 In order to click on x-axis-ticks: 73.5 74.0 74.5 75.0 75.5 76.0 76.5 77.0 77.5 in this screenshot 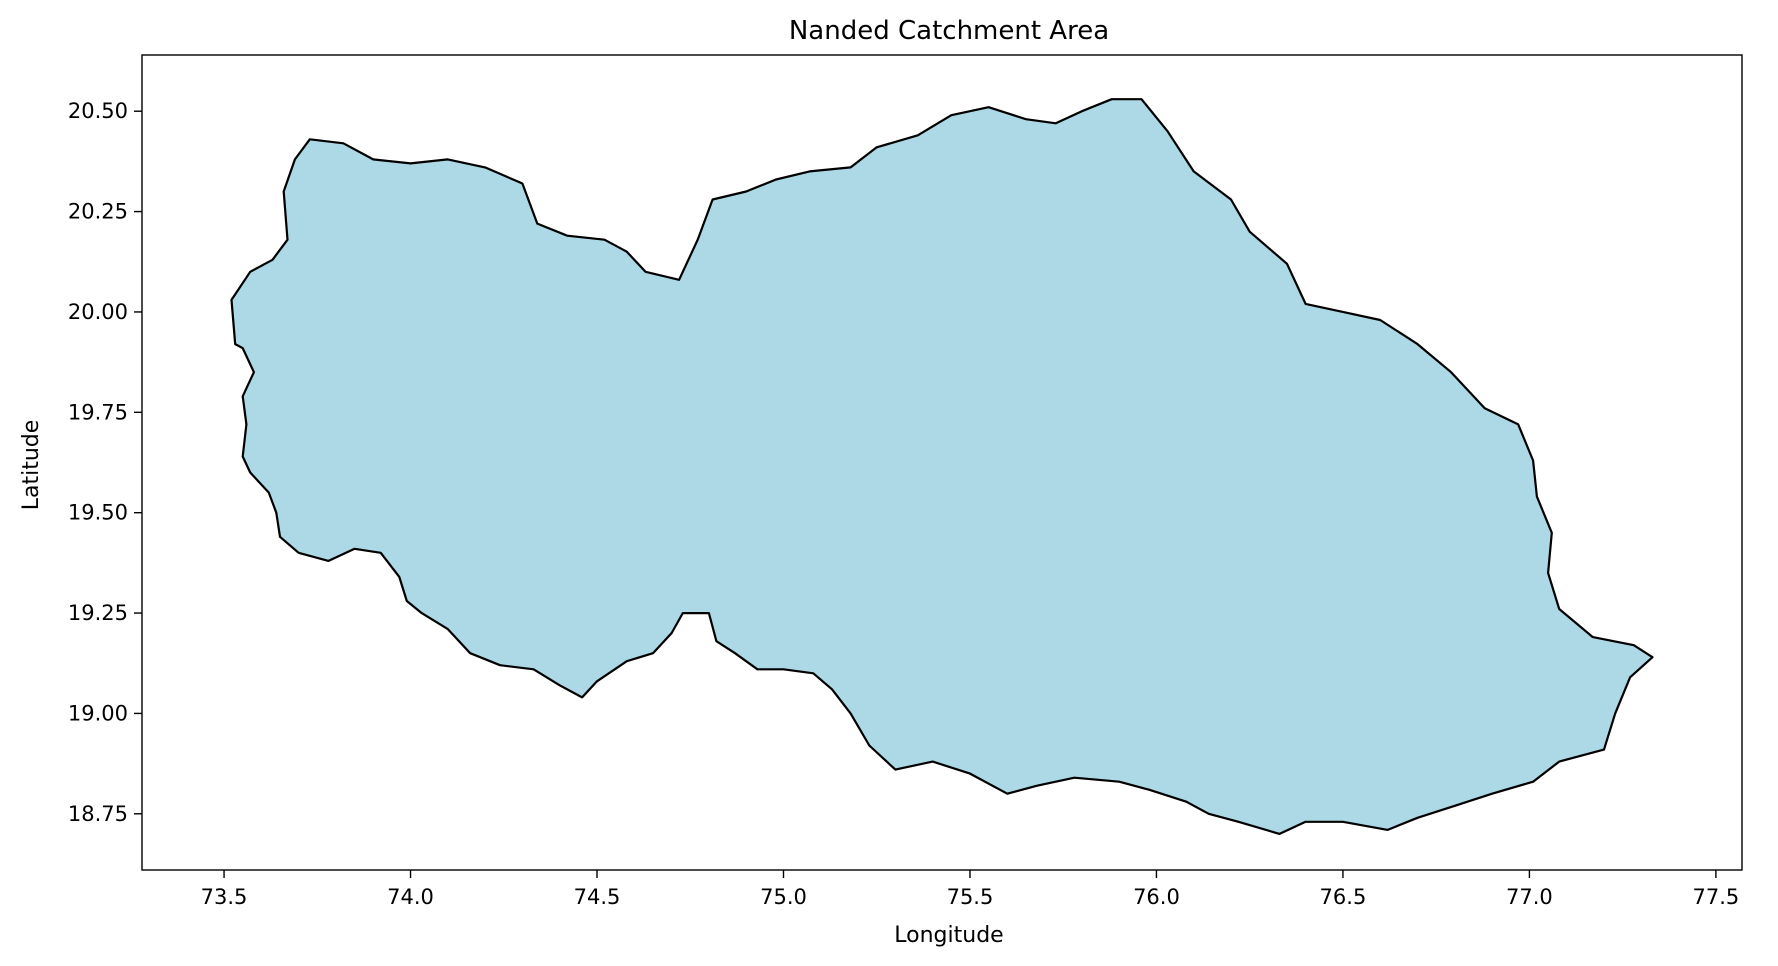, I will do `click(970, 889)`.